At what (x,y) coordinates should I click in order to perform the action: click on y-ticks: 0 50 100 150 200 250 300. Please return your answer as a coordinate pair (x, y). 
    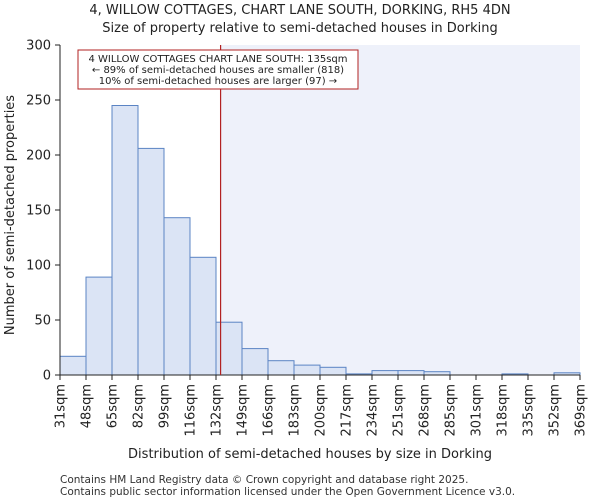
    Looking at the image, I should click on (43, 211).